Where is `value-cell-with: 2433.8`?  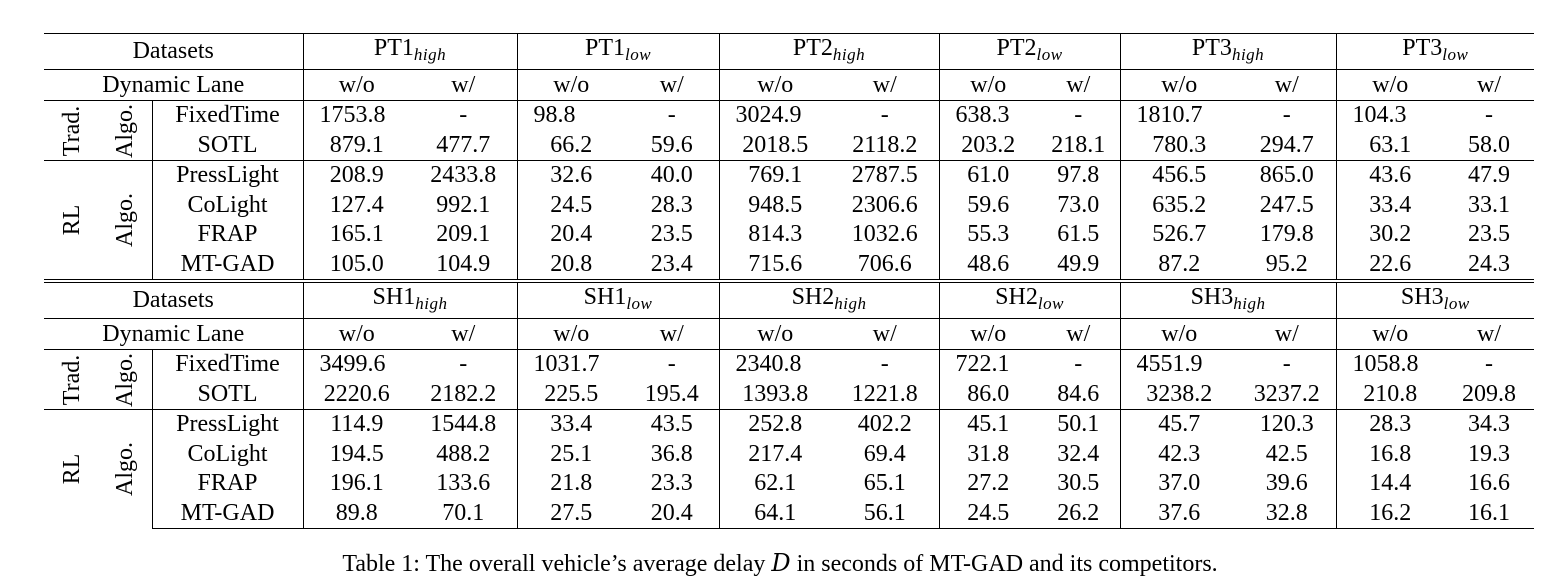
value-cell-with: 2433.8 is located at coordinates (464, 175).